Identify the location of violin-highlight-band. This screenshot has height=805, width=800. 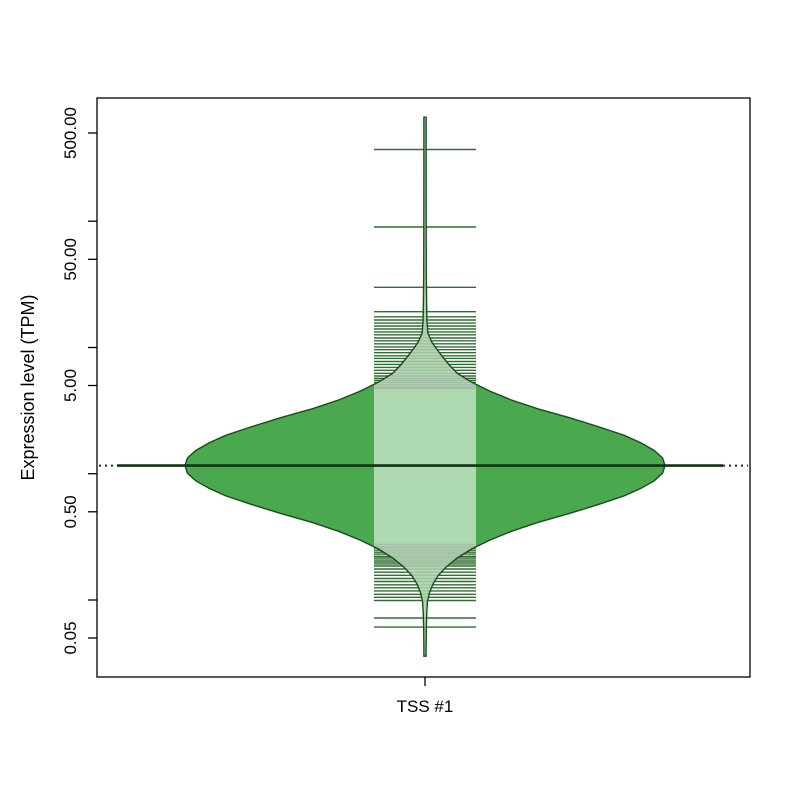
(425, 387).